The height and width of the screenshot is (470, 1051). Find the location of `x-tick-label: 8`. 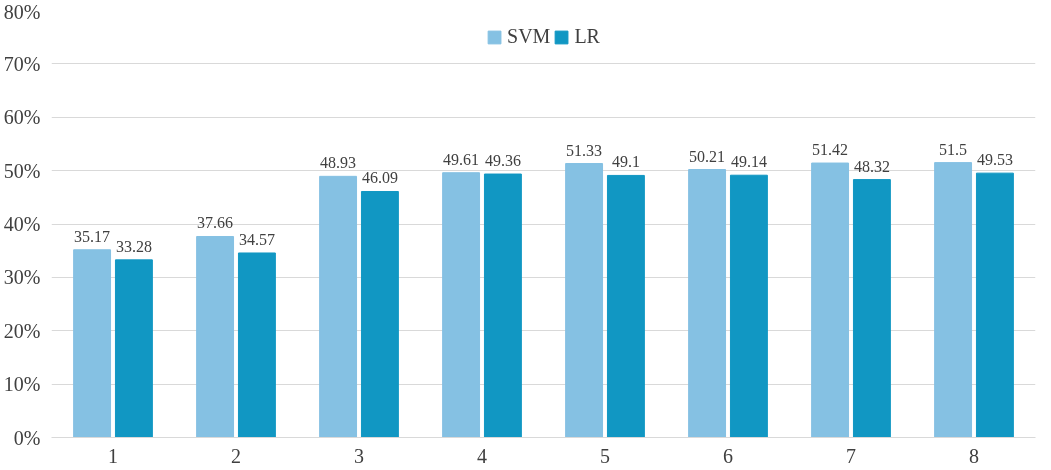

x-tick-label: 8 is located at coordinates (974, 455).